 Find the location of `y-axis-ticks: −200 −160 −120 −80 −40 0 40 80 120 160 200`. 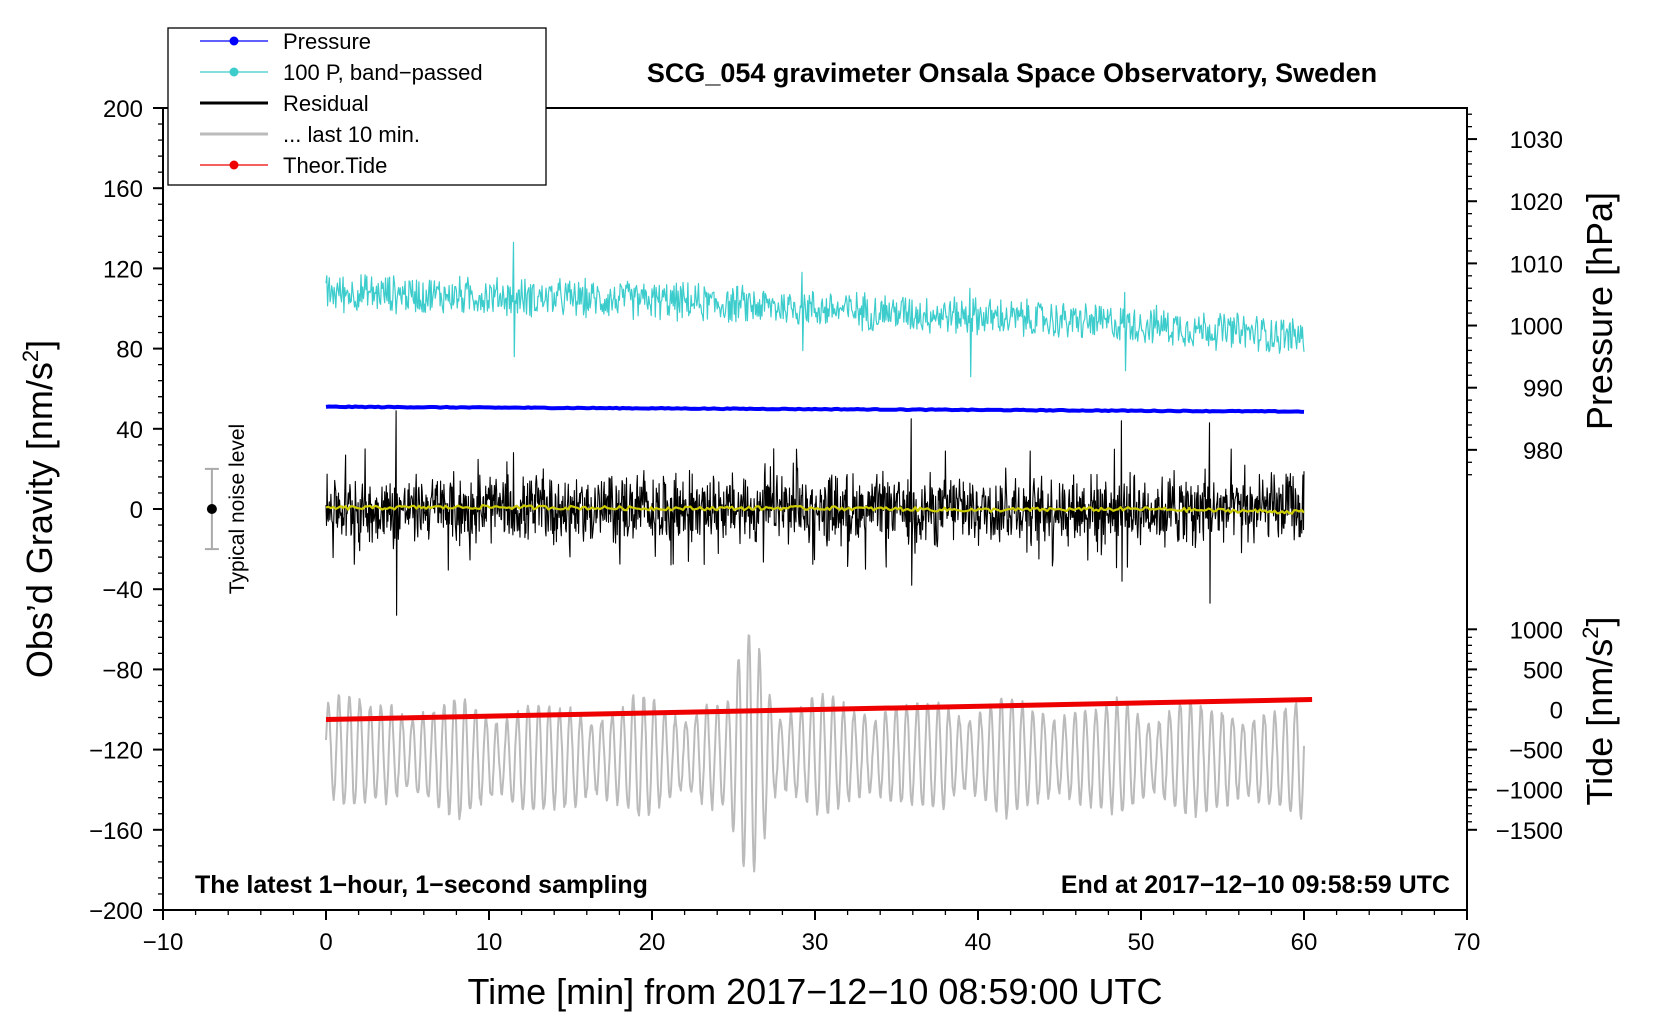

y-axis-ticks: −200 −160 −120 −80 −40 0 40 80 120 160 200 is located at coordinates (126, 510).